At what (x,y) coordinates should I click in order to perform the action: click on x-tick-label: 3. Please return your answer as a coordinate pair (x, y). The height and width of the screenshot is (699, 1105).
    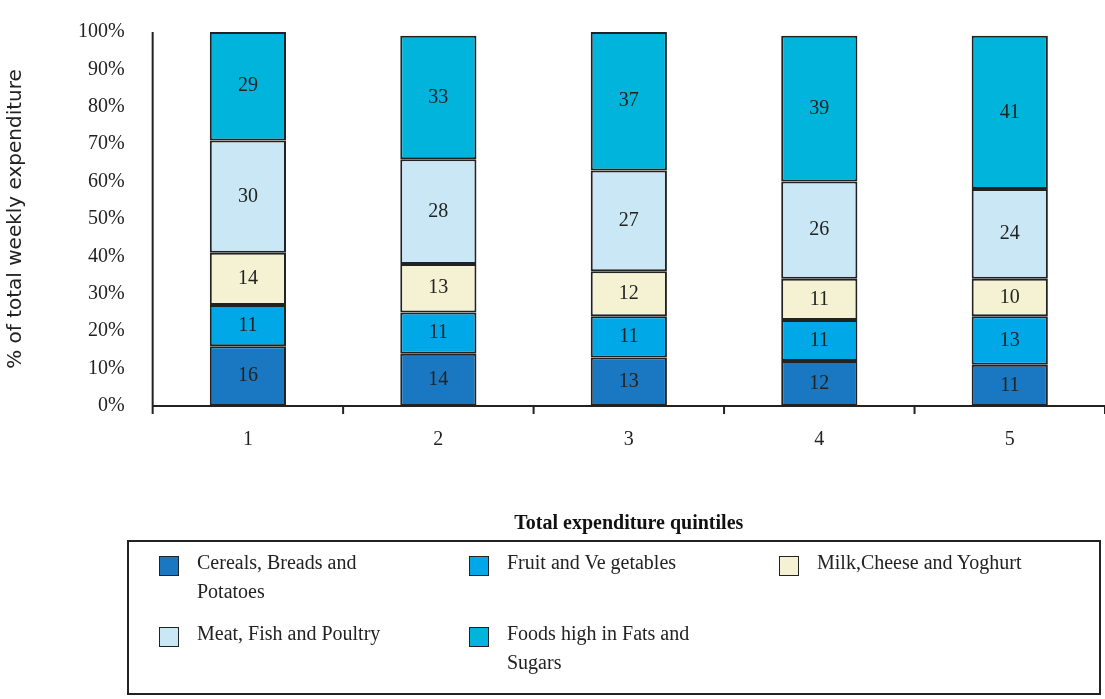
    Looking at the image, I should click on (628, 438).